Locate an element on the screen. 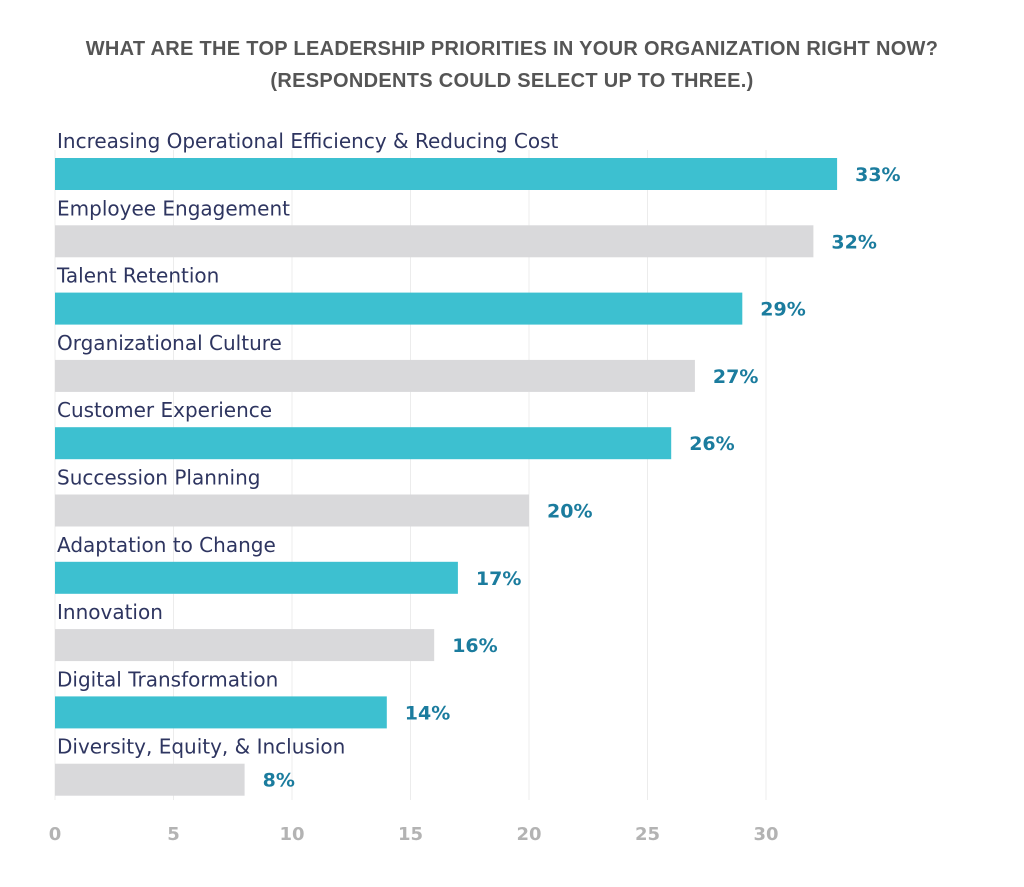  value-label: 8% is located at coordinates (279, 781).